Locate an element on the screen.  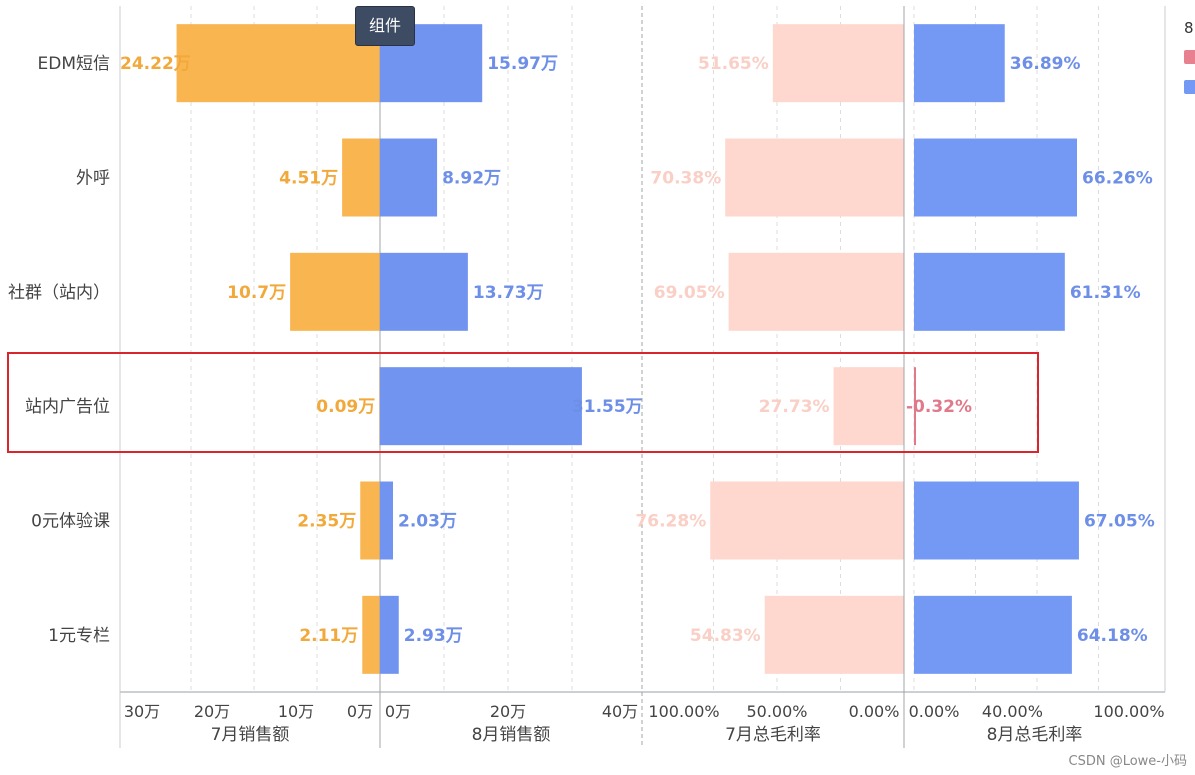
data-label: 24.22万 is located at coordinates (155, 64).